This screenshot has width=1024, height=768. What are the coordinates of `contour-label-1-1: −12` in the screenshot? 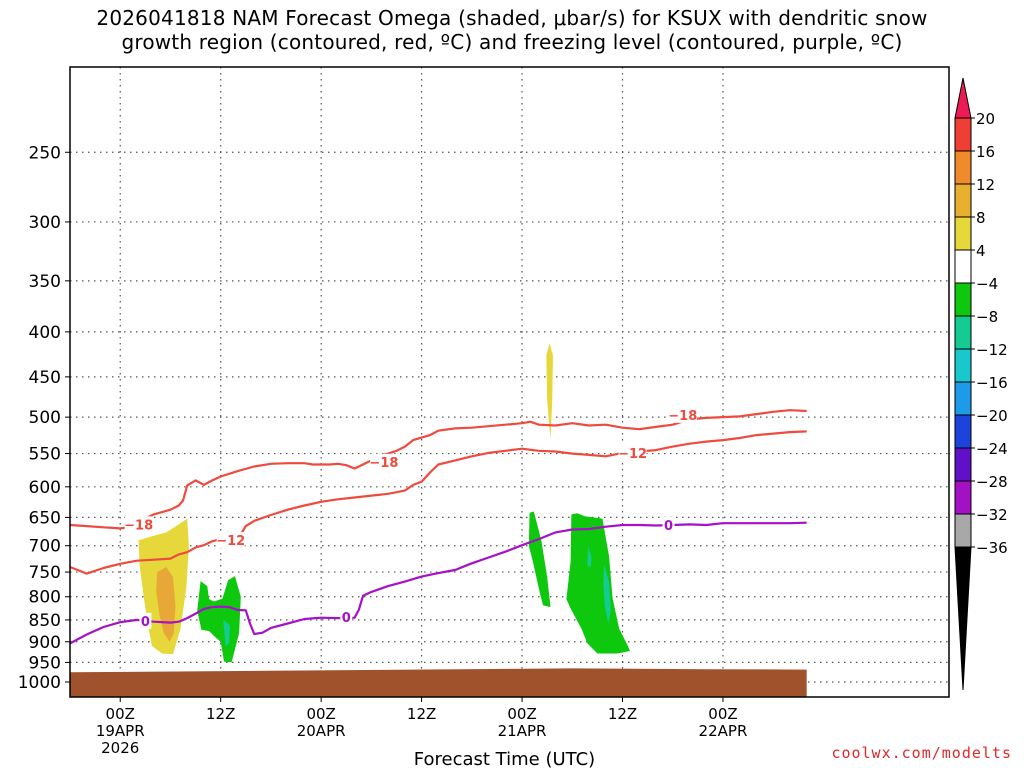 It's located at (632, 454).